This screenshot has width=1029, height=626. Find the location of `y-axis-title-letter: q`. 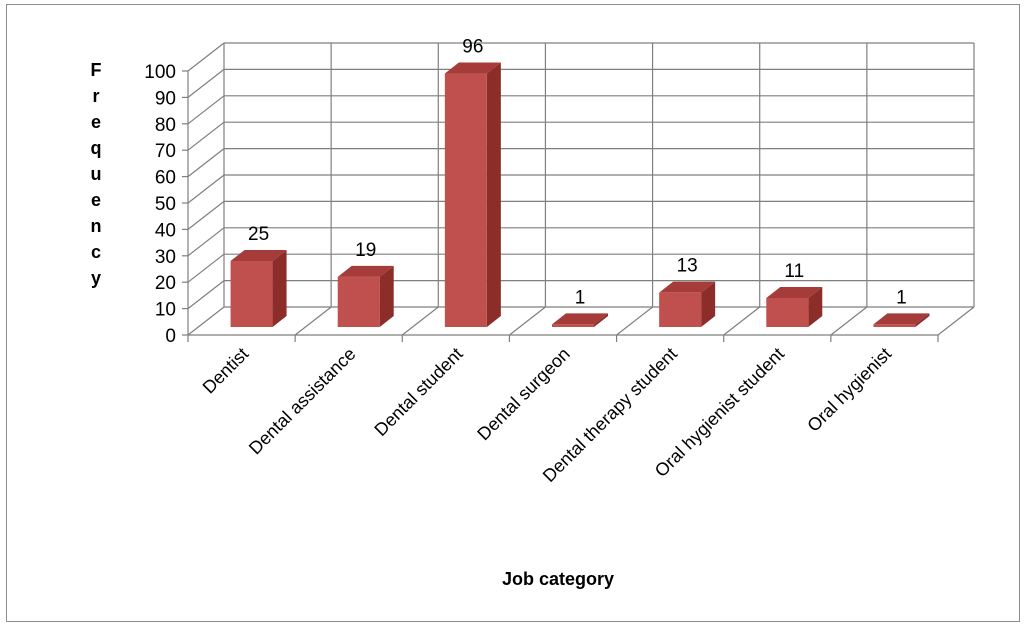

y-axis-title-letter: q is located at coordinates (96, 148).